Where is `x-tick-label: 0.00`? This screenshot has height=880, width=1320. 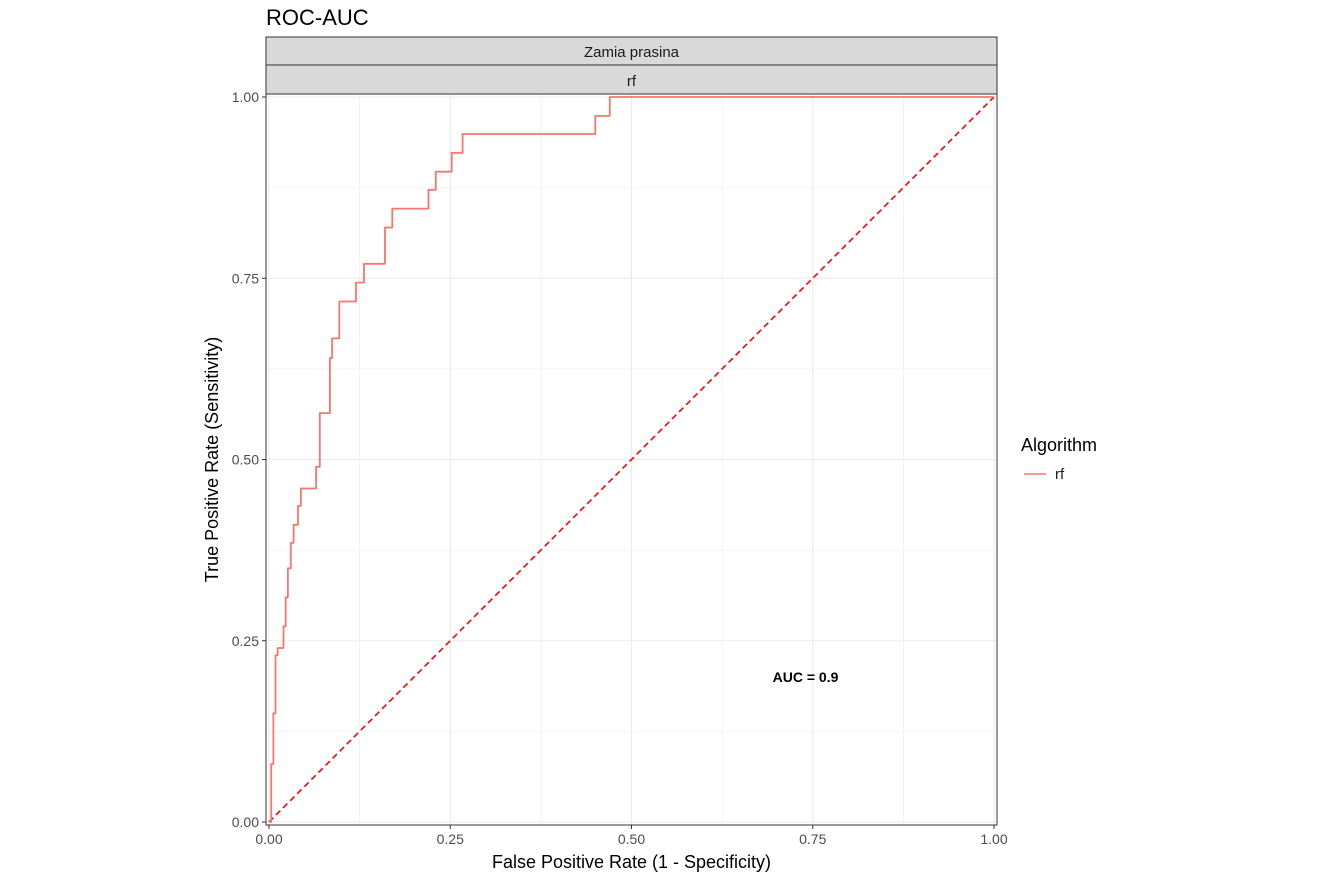
x-tick-label: 0.00 is located at coordinates (268, 839).